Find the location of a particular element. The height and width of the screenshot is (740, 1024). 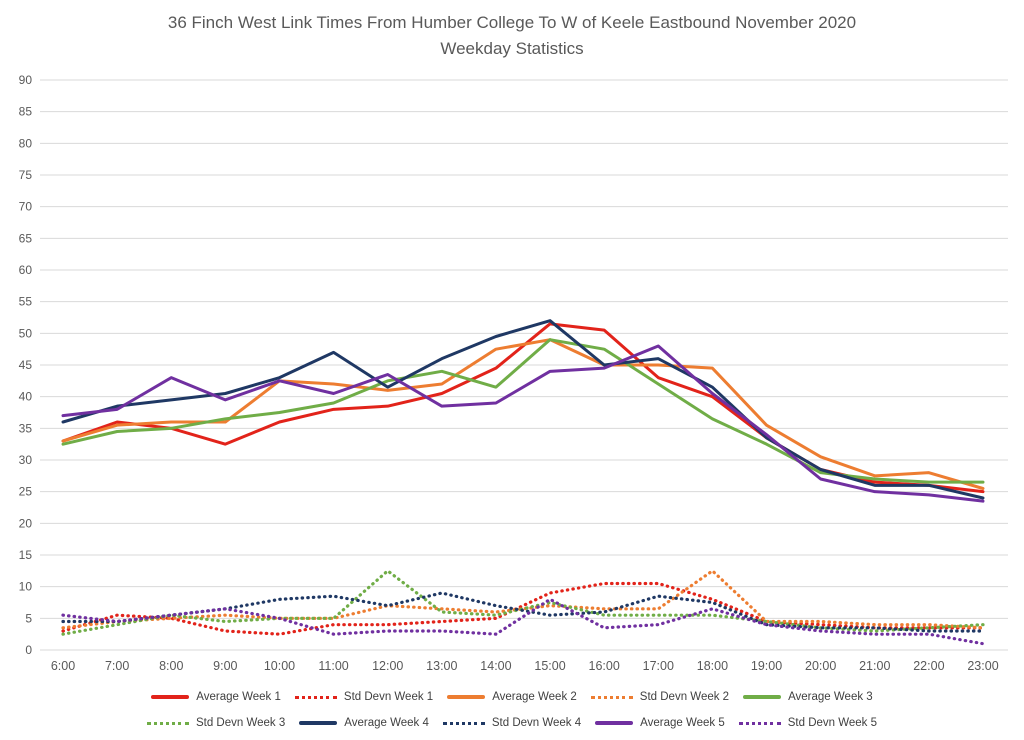

x-tick-label: 20:00 is located at coordinates (820, 666).